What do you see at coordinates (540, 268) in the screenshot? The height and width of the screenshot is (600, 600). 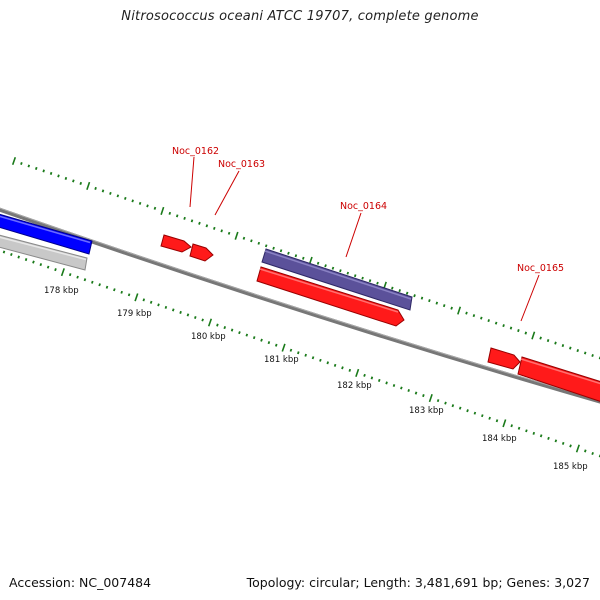 I see `gene-label-noc-0165: Noc_0165` at bounding box center [540, 268].